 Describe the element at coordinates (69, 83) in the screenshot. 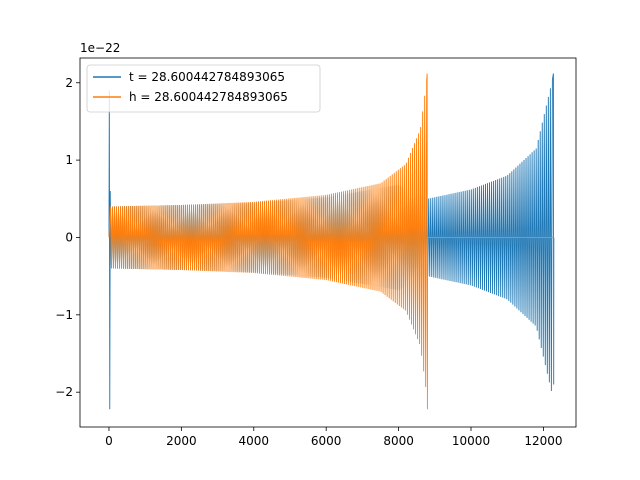

I see `y-tick-label: 2` at that location.